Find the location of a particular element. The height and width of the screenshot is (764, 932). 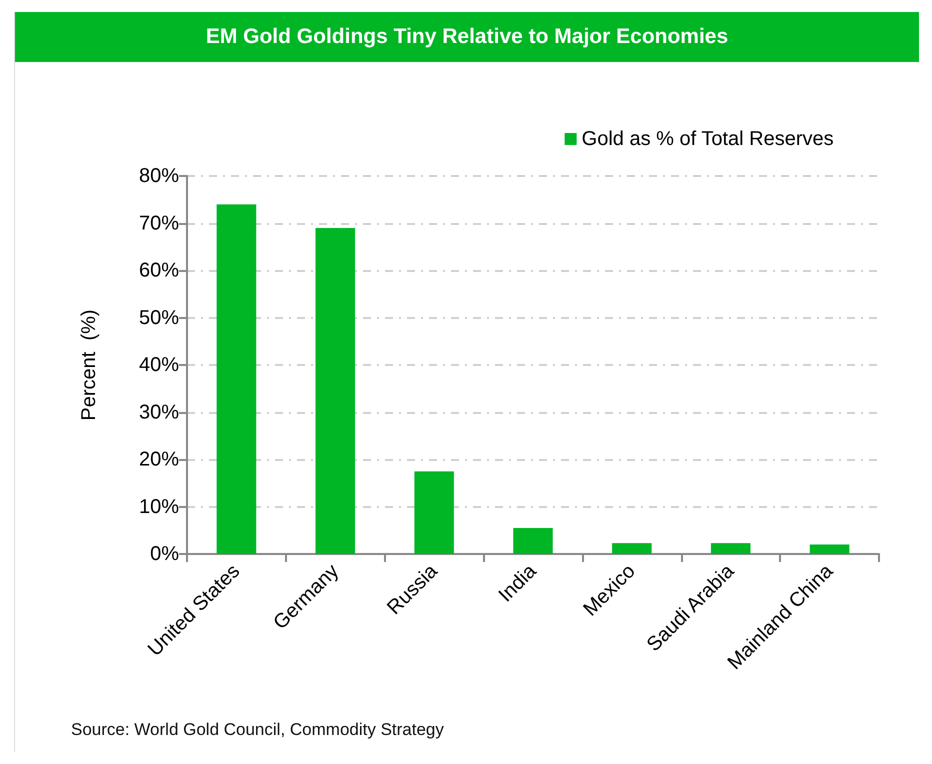

legend-label: Gold as % of Total Reserves is located at coordinates (708, 139).